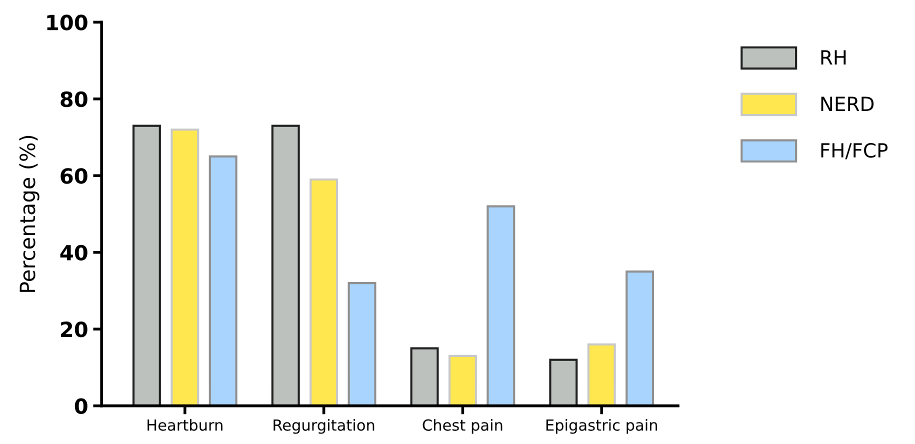  Describe the element at coordinates (854, 151) in the screenshot. I see `legend-label: FH/FCP` at that location.